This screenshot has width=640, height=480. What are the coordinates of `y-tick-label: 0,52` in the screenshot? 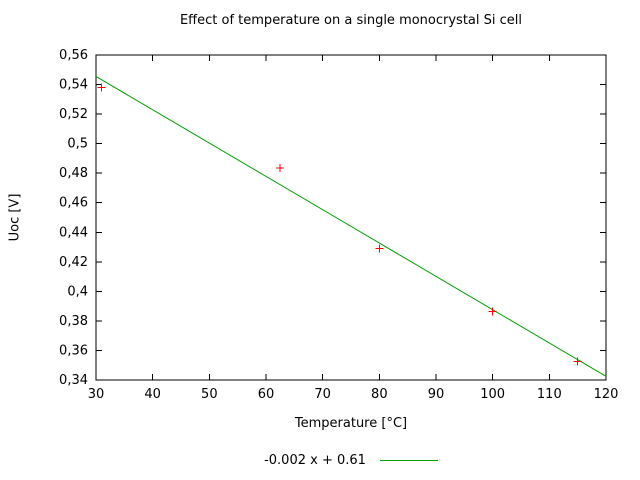 It's located at (73, 114).